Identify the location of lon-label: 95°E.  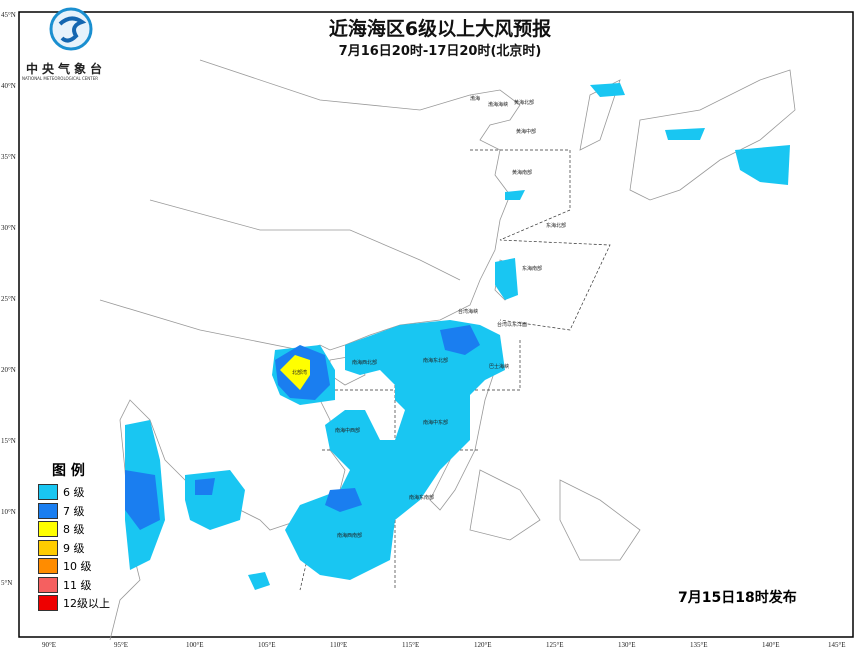
(121, 645).